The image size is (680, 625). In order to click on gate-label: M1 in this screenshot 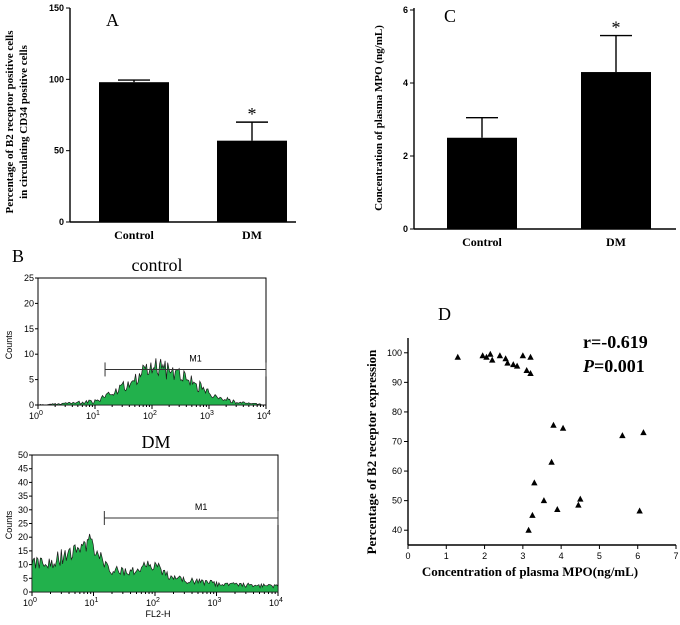, I will do `click(195, 358)`.